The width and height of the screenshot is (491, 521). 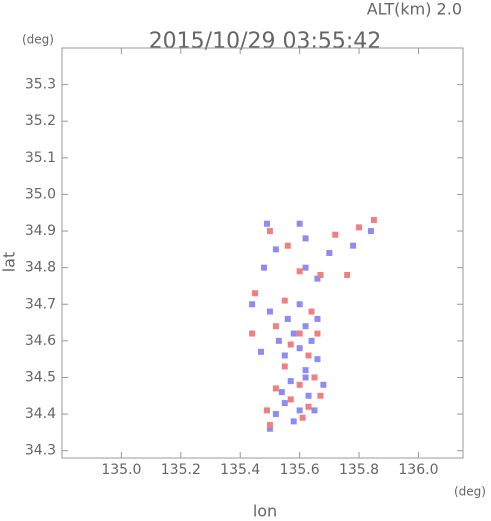 What do you see at coordinates (121, 470) in the screenshot?
I see `x-tick-label: 135.0` at bounding box center [121, 470].